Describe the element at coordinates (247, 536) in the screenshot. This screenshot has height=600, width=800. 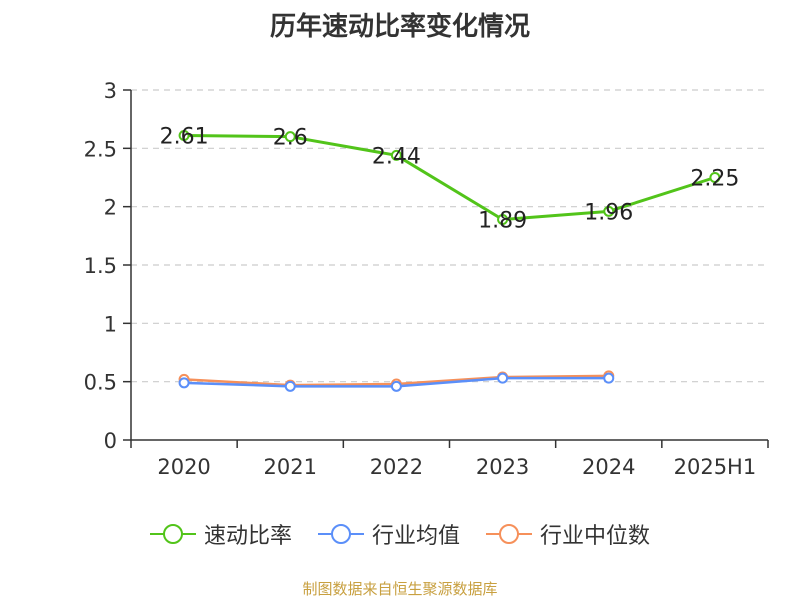
I see `legend-label: 速动比率` at that location.